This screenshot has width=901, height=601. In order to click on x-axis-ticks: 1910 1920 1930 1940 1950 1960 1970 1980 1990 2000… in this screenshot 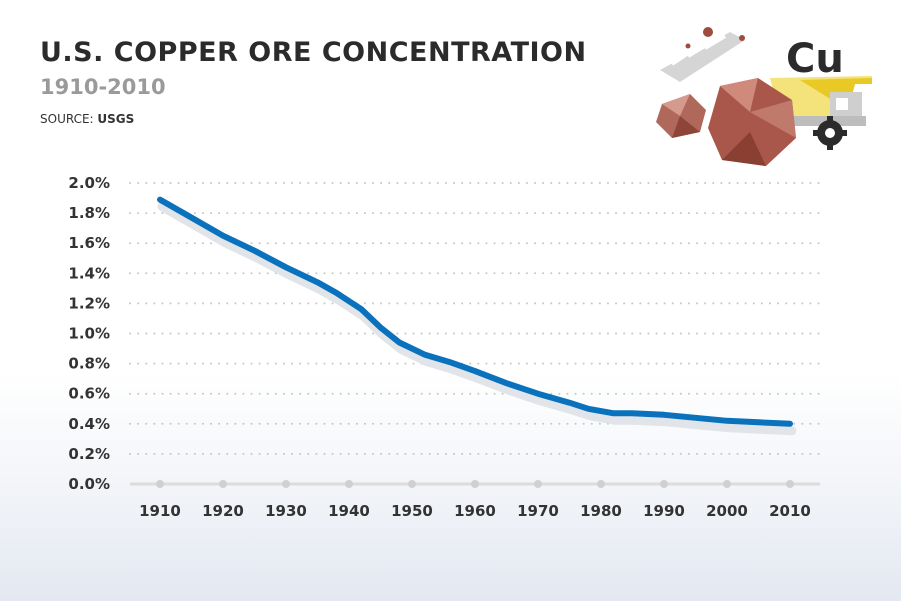, I will do `click(475, 511)`.